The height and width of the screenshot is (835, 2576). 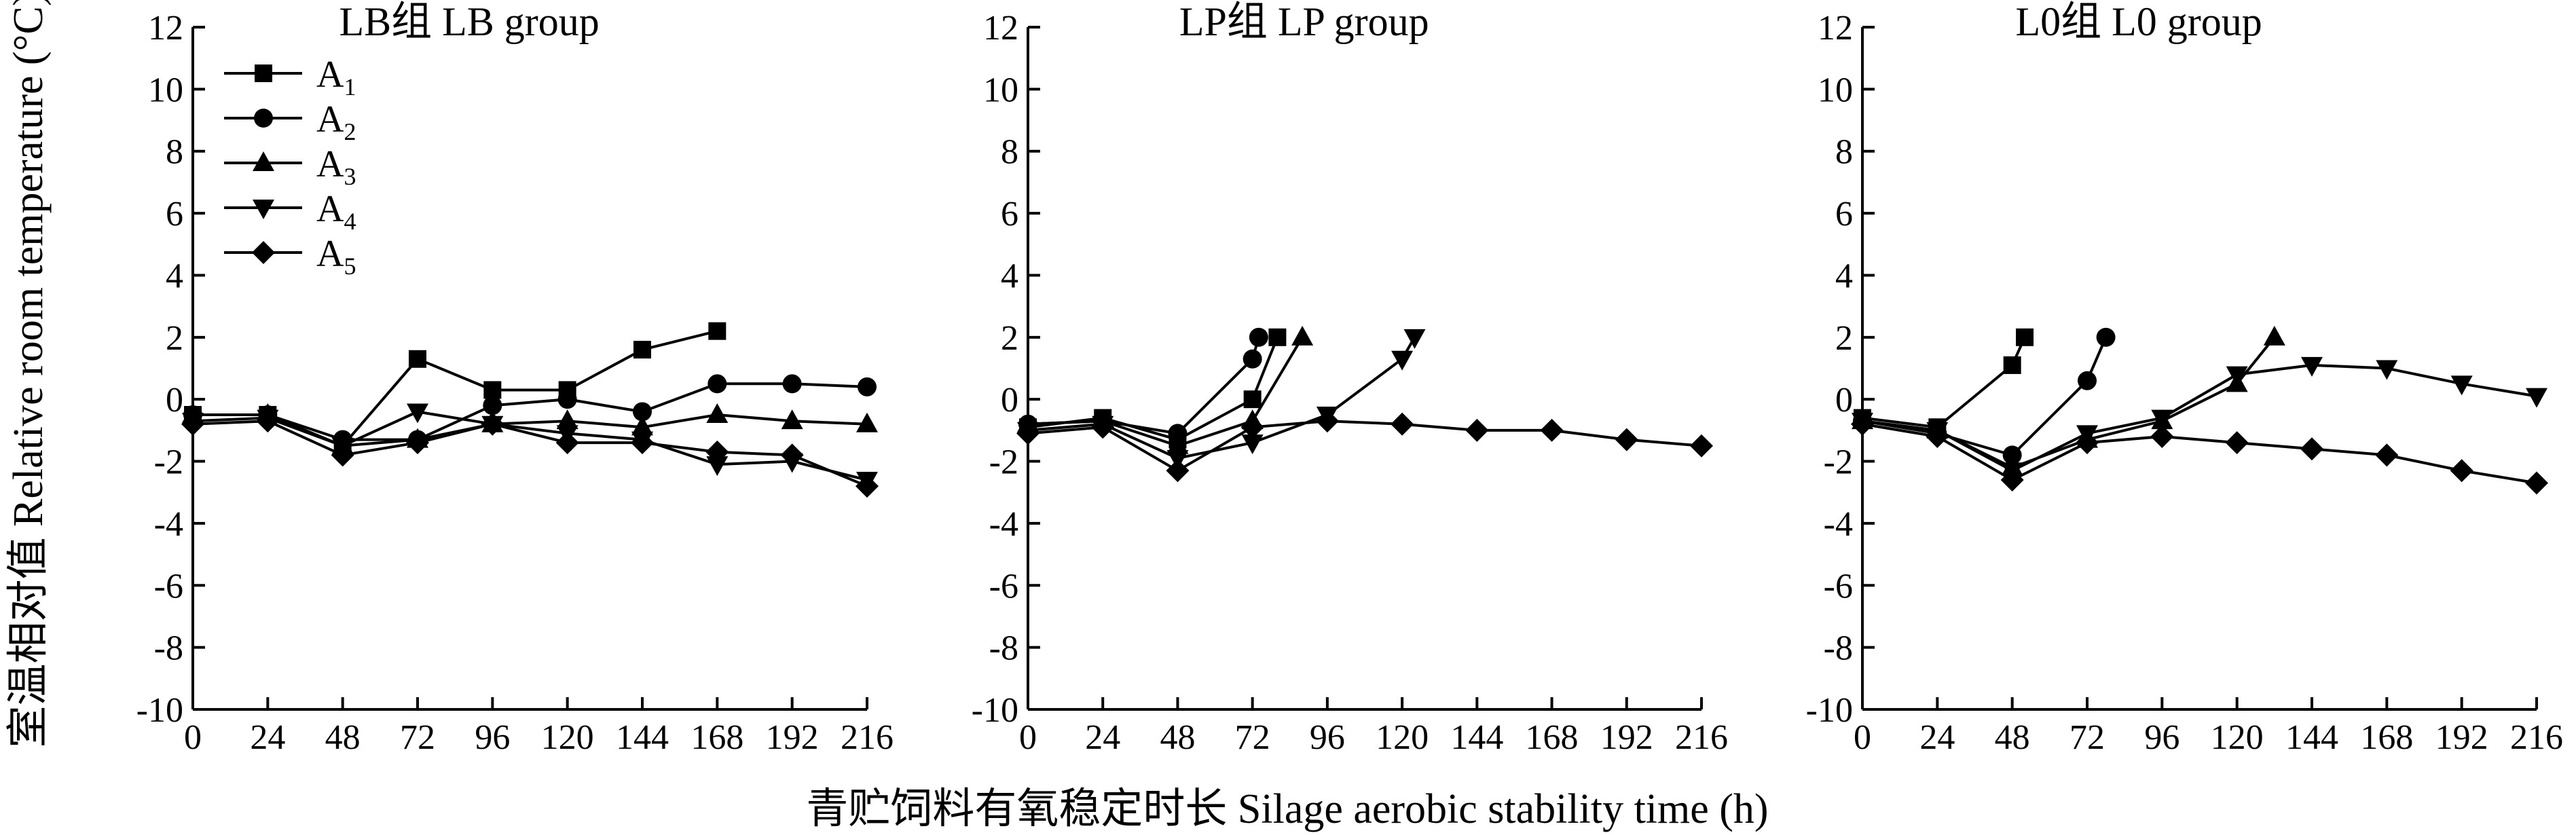 I want to click on x-tick-label: 0, so click(x=1028, y=737).